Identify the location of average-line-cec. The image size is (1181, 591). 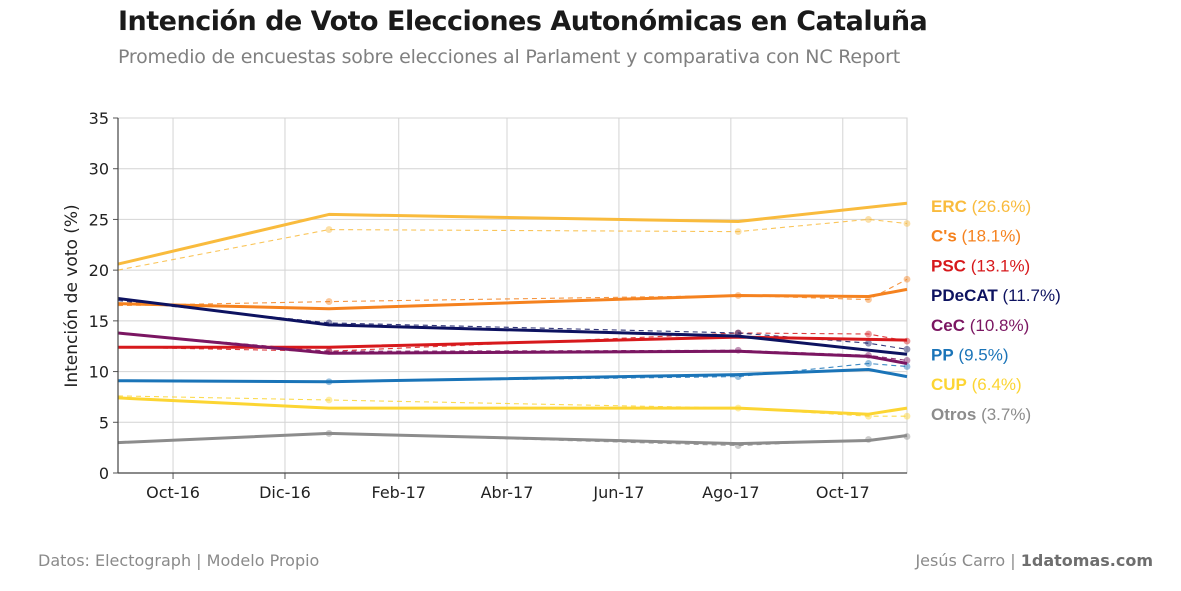
(512, 348).